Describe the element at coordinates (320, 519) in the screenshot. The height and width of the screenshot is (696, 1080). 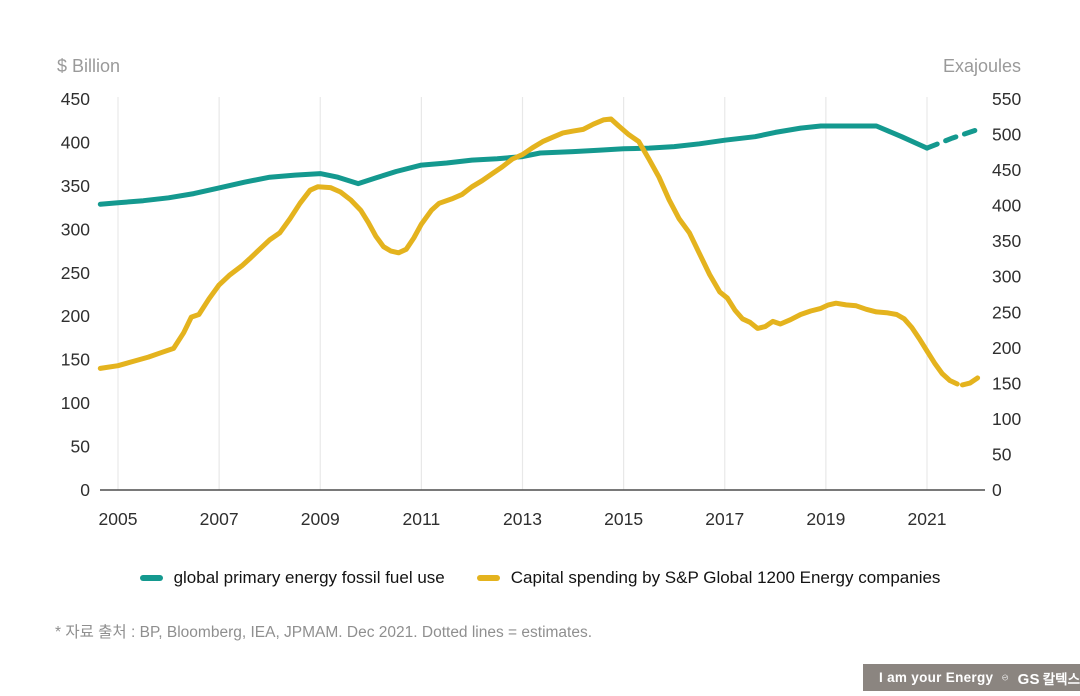
I see `year-label: 2009` at that location.